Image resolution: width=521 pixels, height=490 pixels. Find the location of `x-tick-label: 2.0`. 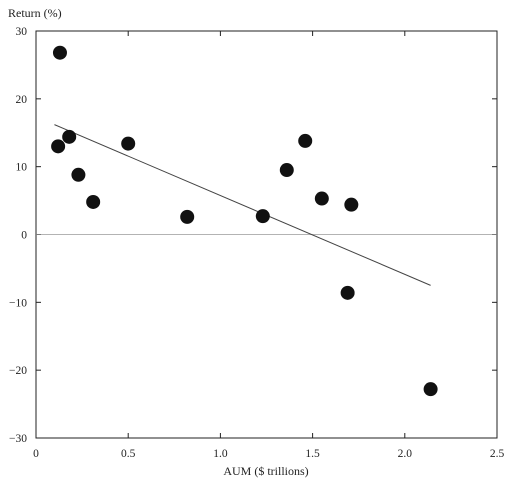

x-tick-label: 2.0 is located at coordinates (405, 454).